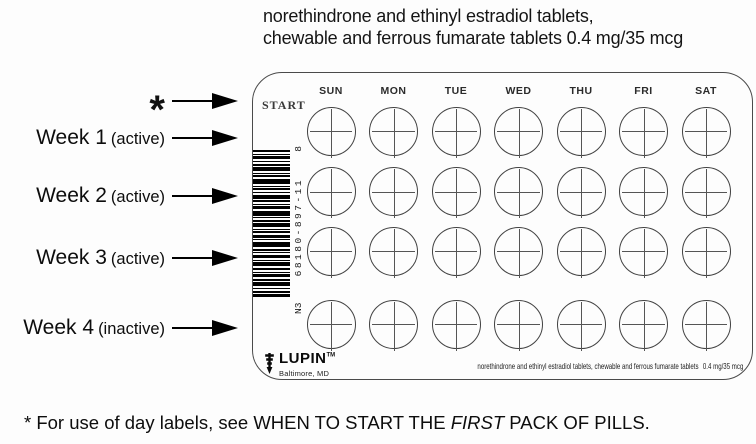  I want to click on day-label: MON, so click(393, 91).